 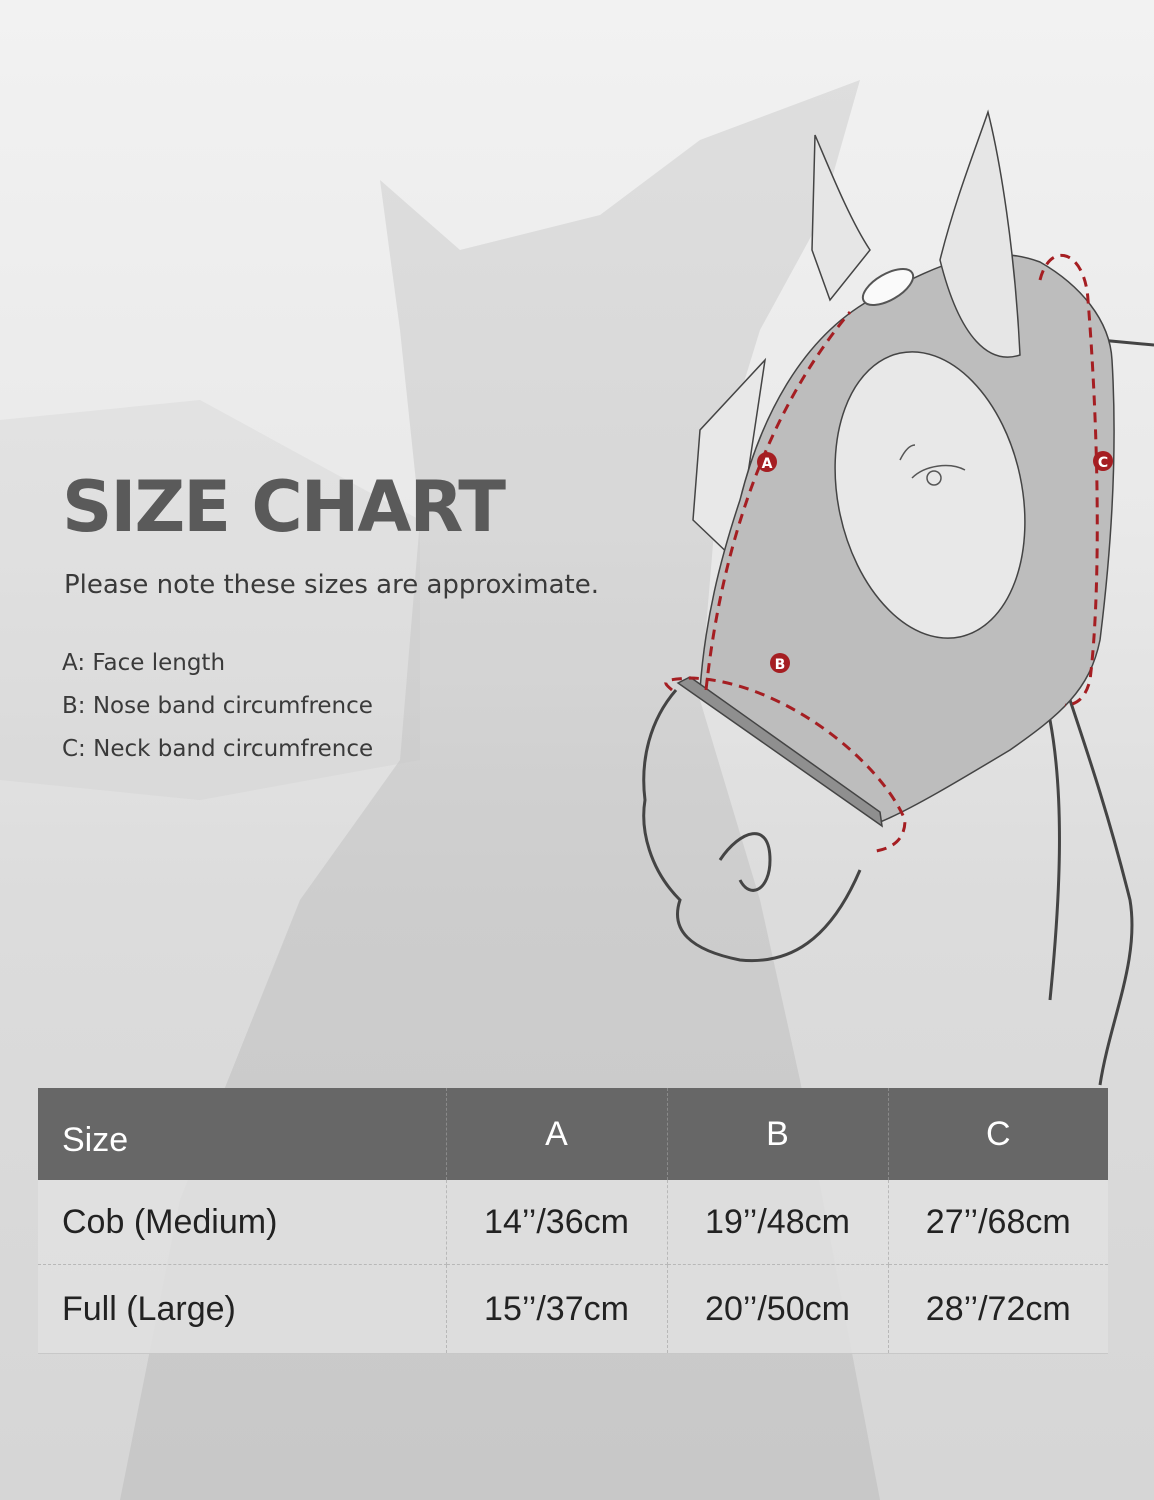 I want to click on legend-item-c: C: Neck band circumfrence, so click(x=218, y=749).